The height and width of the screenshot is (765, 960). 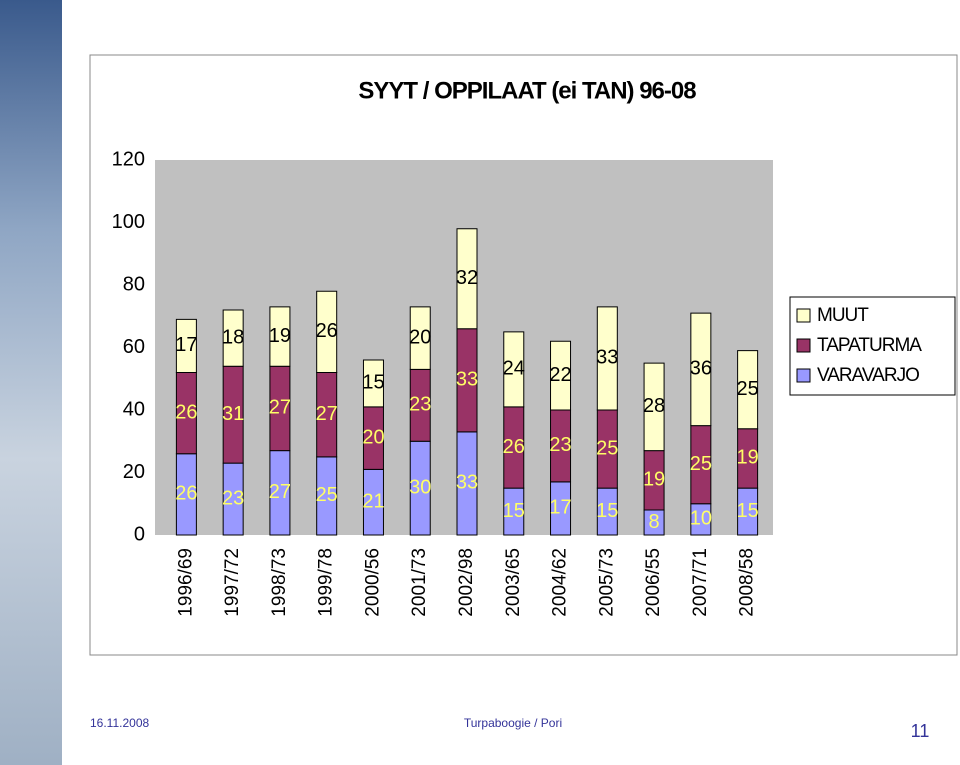 What do you see at coordinates (653, 582) in the screenshot?
I see `x-tick-label: 2006/55` at bounding box center [653, 582].